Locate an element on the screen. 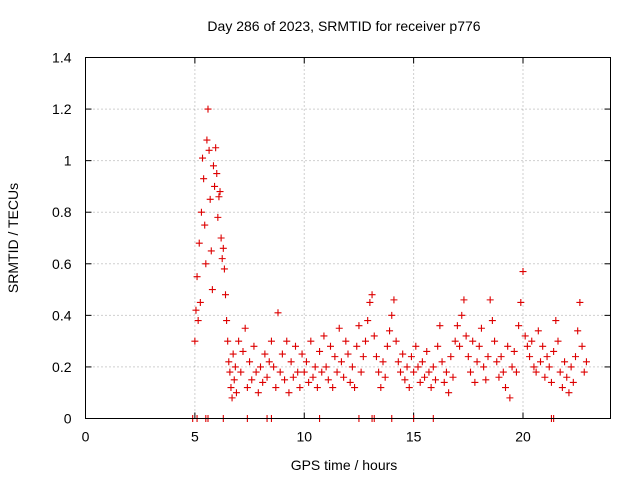  x-tick-label: 10 is located at coordinates (304, 437).